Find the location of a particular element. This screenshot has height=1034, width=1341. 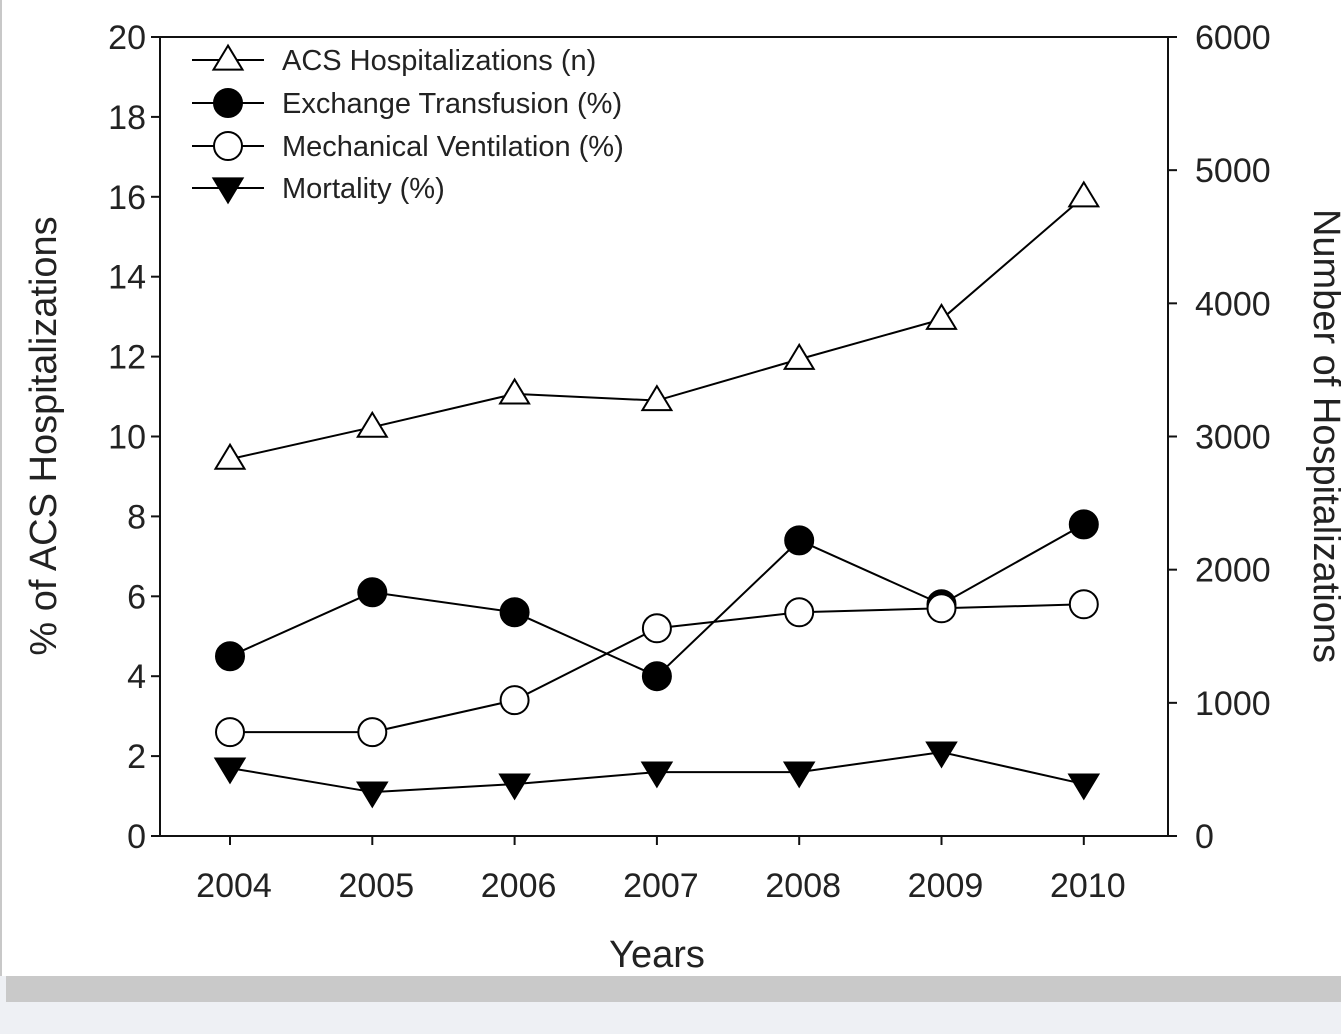

right-y-axis-title: Number of Hospitalizations is located at coordinates (1323, 436).